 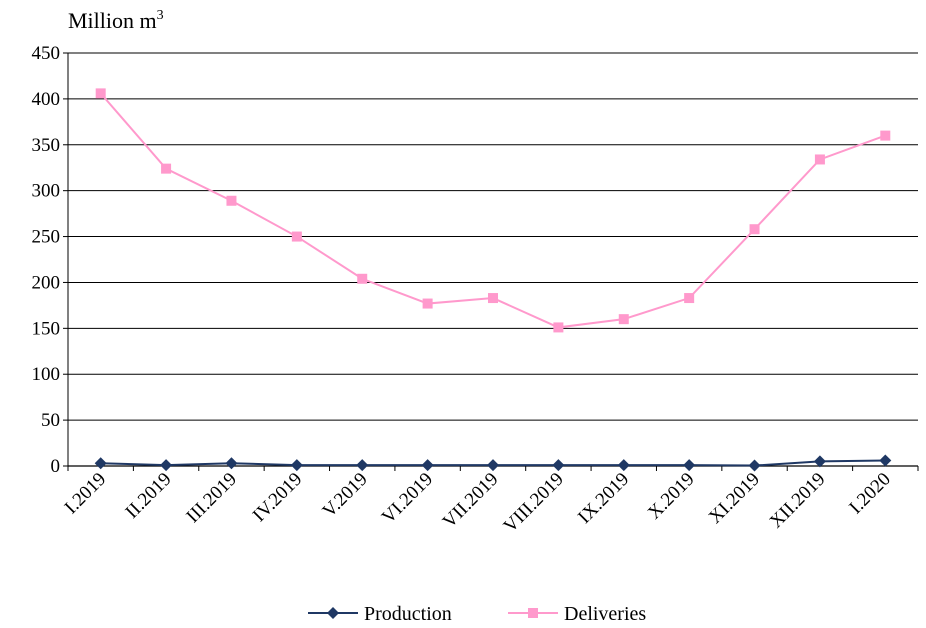 I want to click on x-tick-label: X.2019, so click(x=671, y=496).